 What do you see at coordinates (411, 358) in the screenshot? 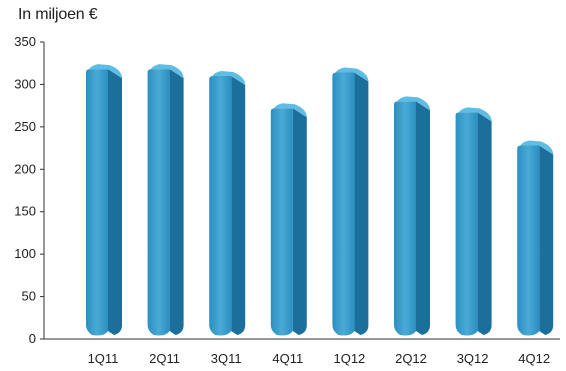
I see `x-category-label: 2Q12` at bounding box center [411, 358].